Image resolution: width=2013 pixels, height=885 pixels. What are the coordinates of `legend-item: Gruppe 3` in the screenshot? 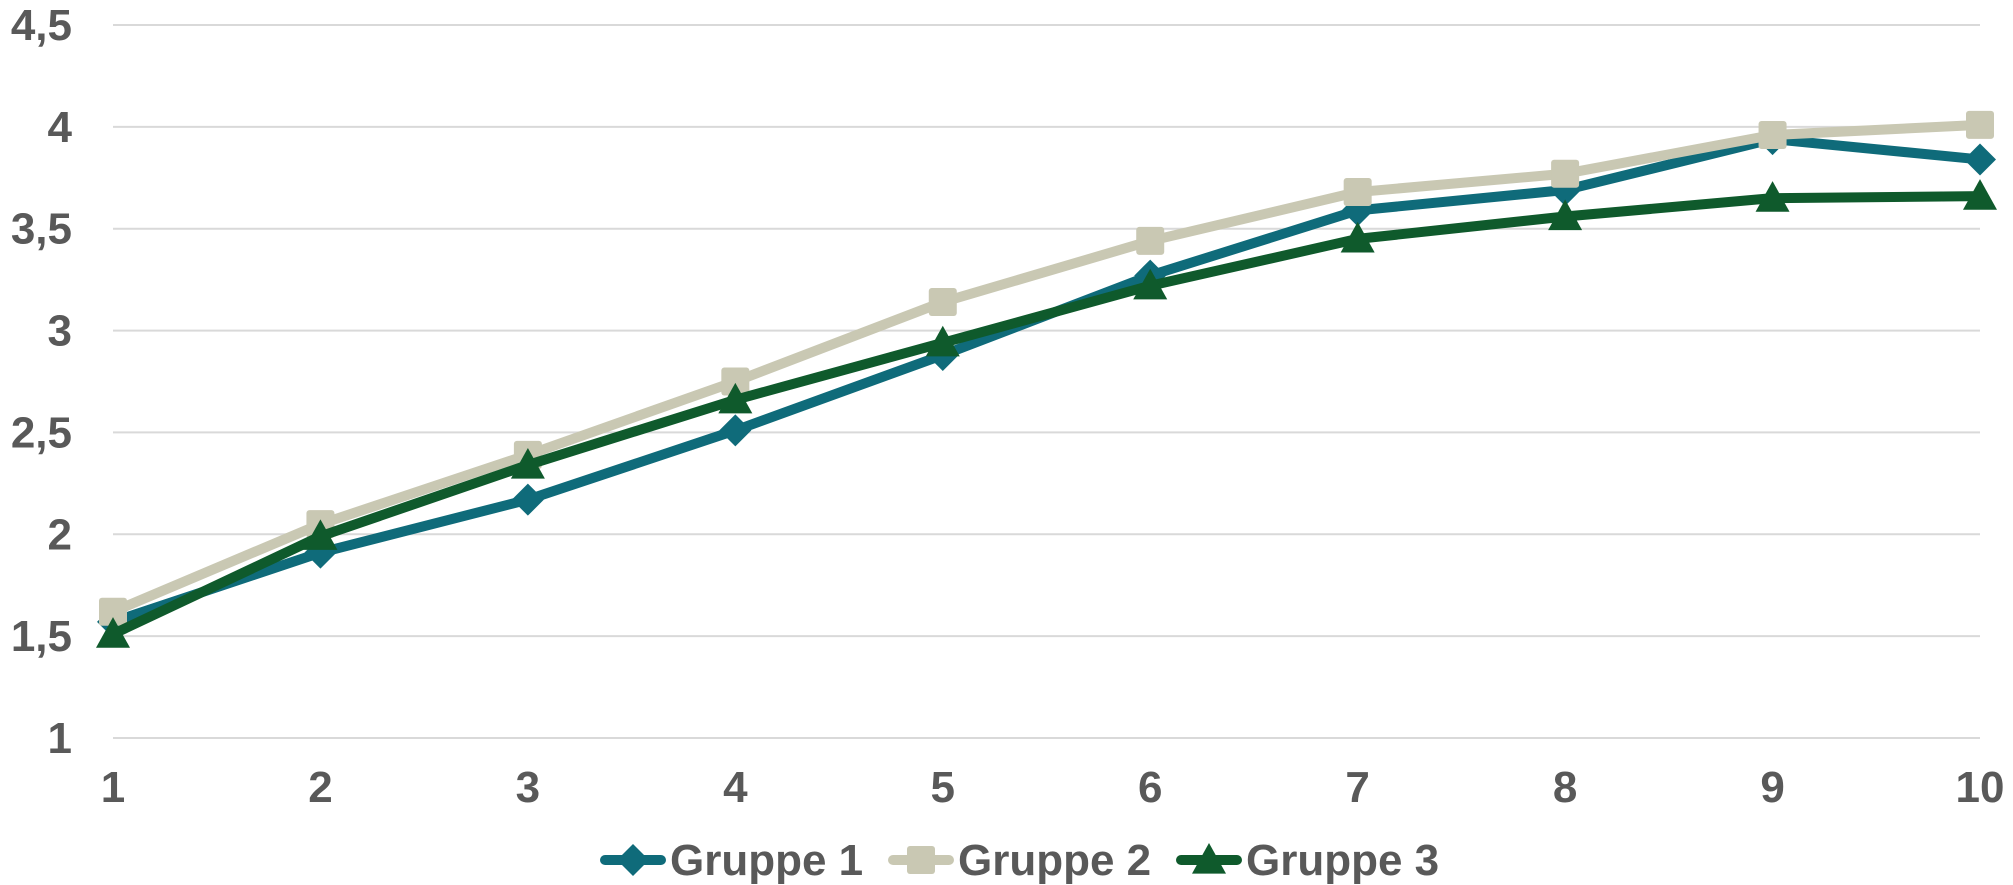 It's located at (1307, 860).